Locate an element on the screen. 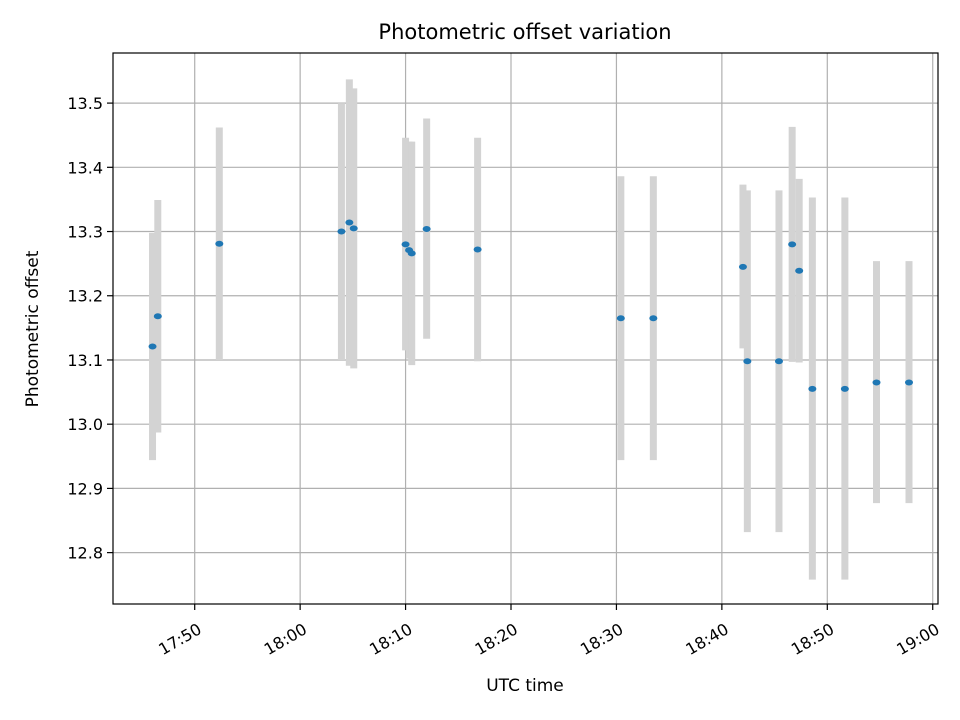 This screenshot has height=720, width=960. chart-title: Photometric offset variation is located at coordinates (524, 32).